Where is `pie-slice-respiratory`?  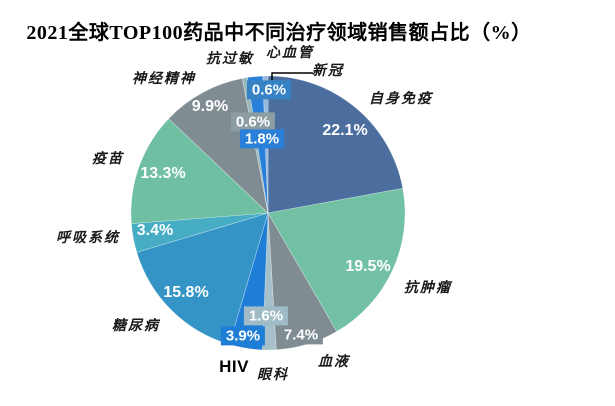
pie-slice-respiratory is located at coordinates (200, 232).